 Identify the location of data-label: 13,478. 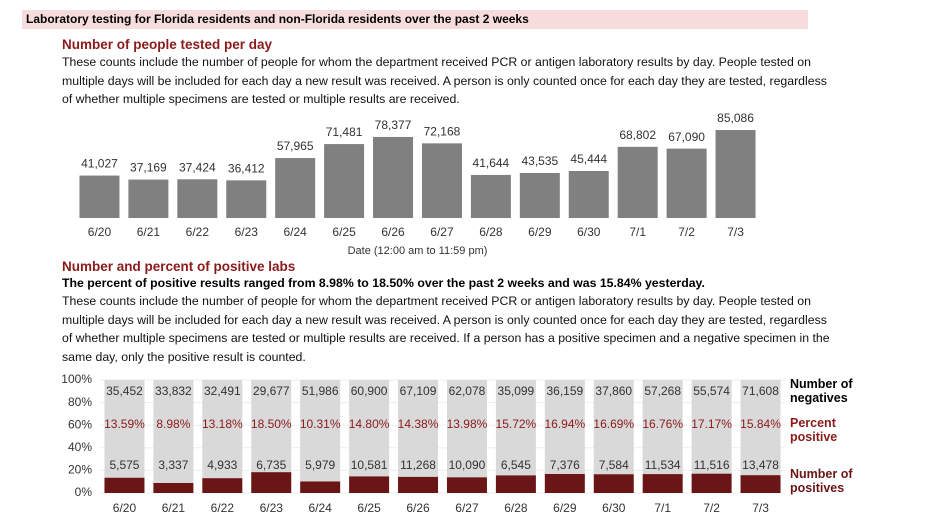
(760, 465).